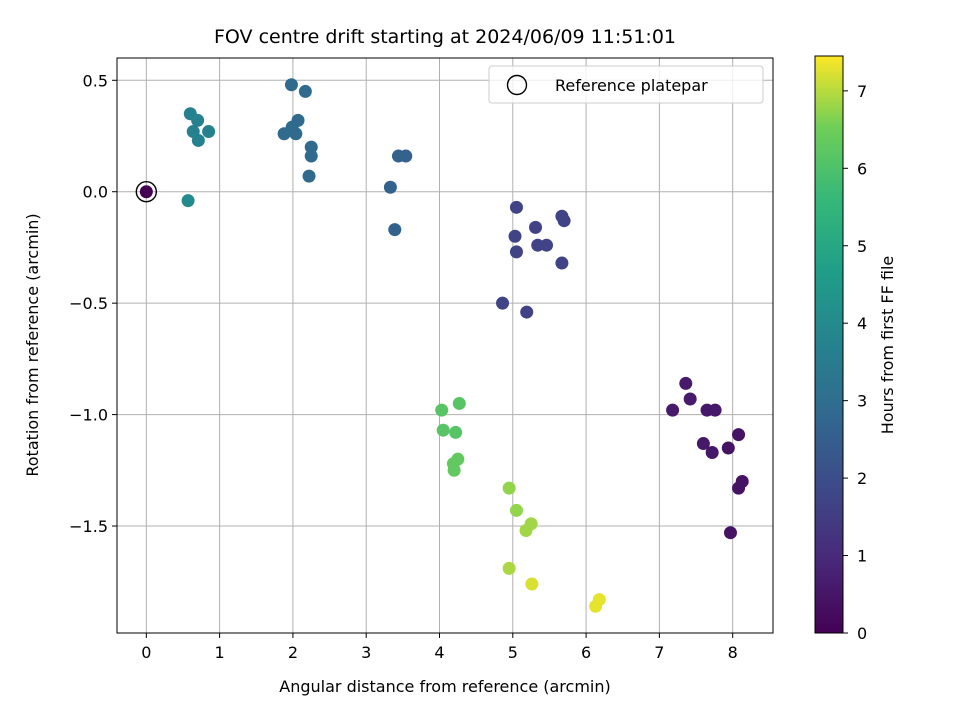 Image resolution: width=960 pixels, height=720 pixels. What do you see at coordinates (631, 85) in the screenshot?
I see `legend-entry-label: Reference platepar` at bounding box center [631, 85].